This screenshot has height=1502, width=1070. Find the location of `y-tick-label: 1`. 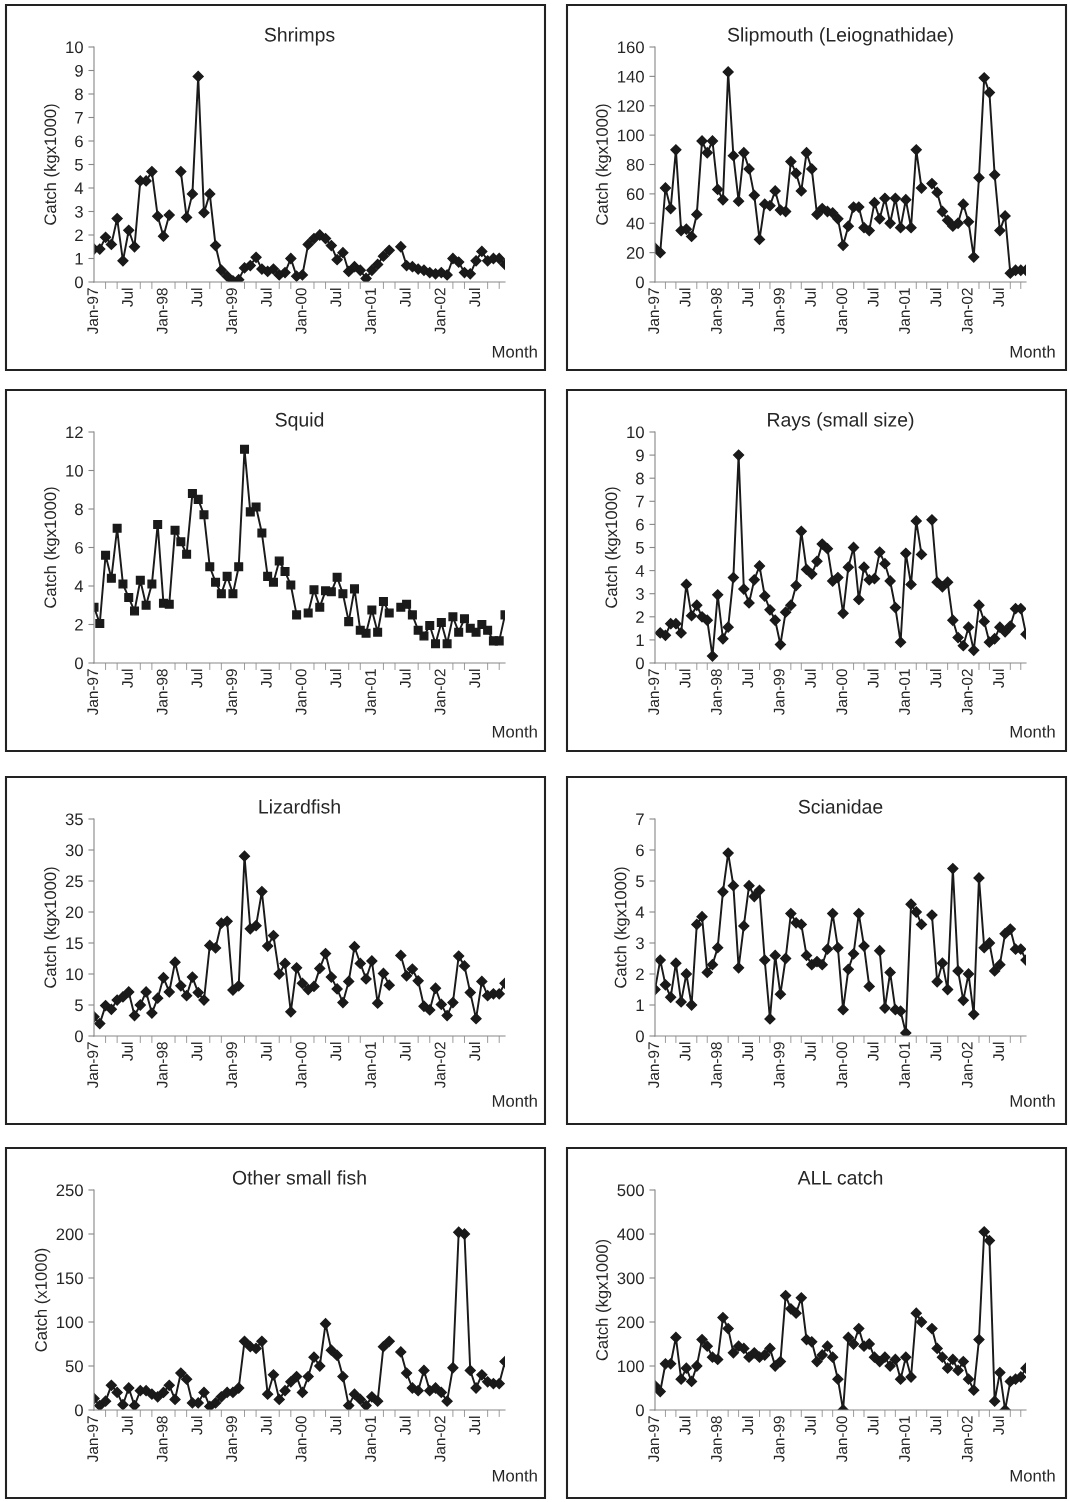

y-tick-label: 1 is located at coordinates (640, 1005).